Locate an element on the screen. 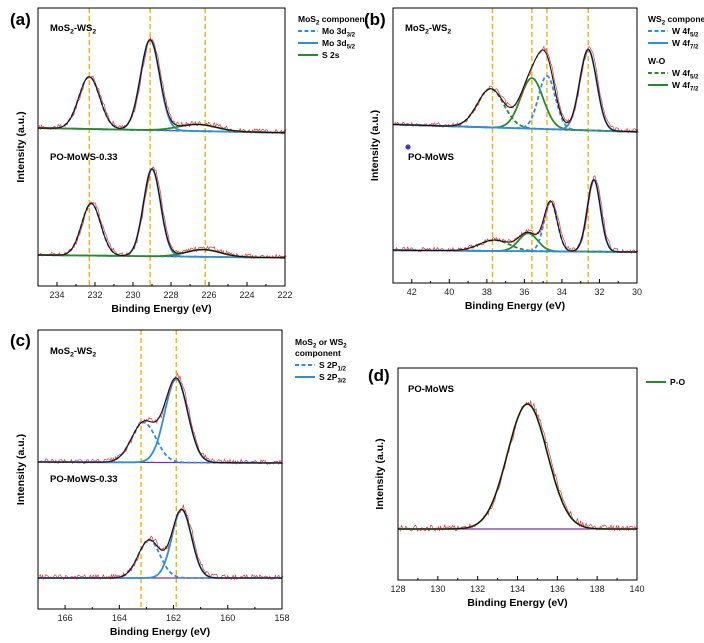  x-tick-label: 128 is located at coordinates (397, 589).